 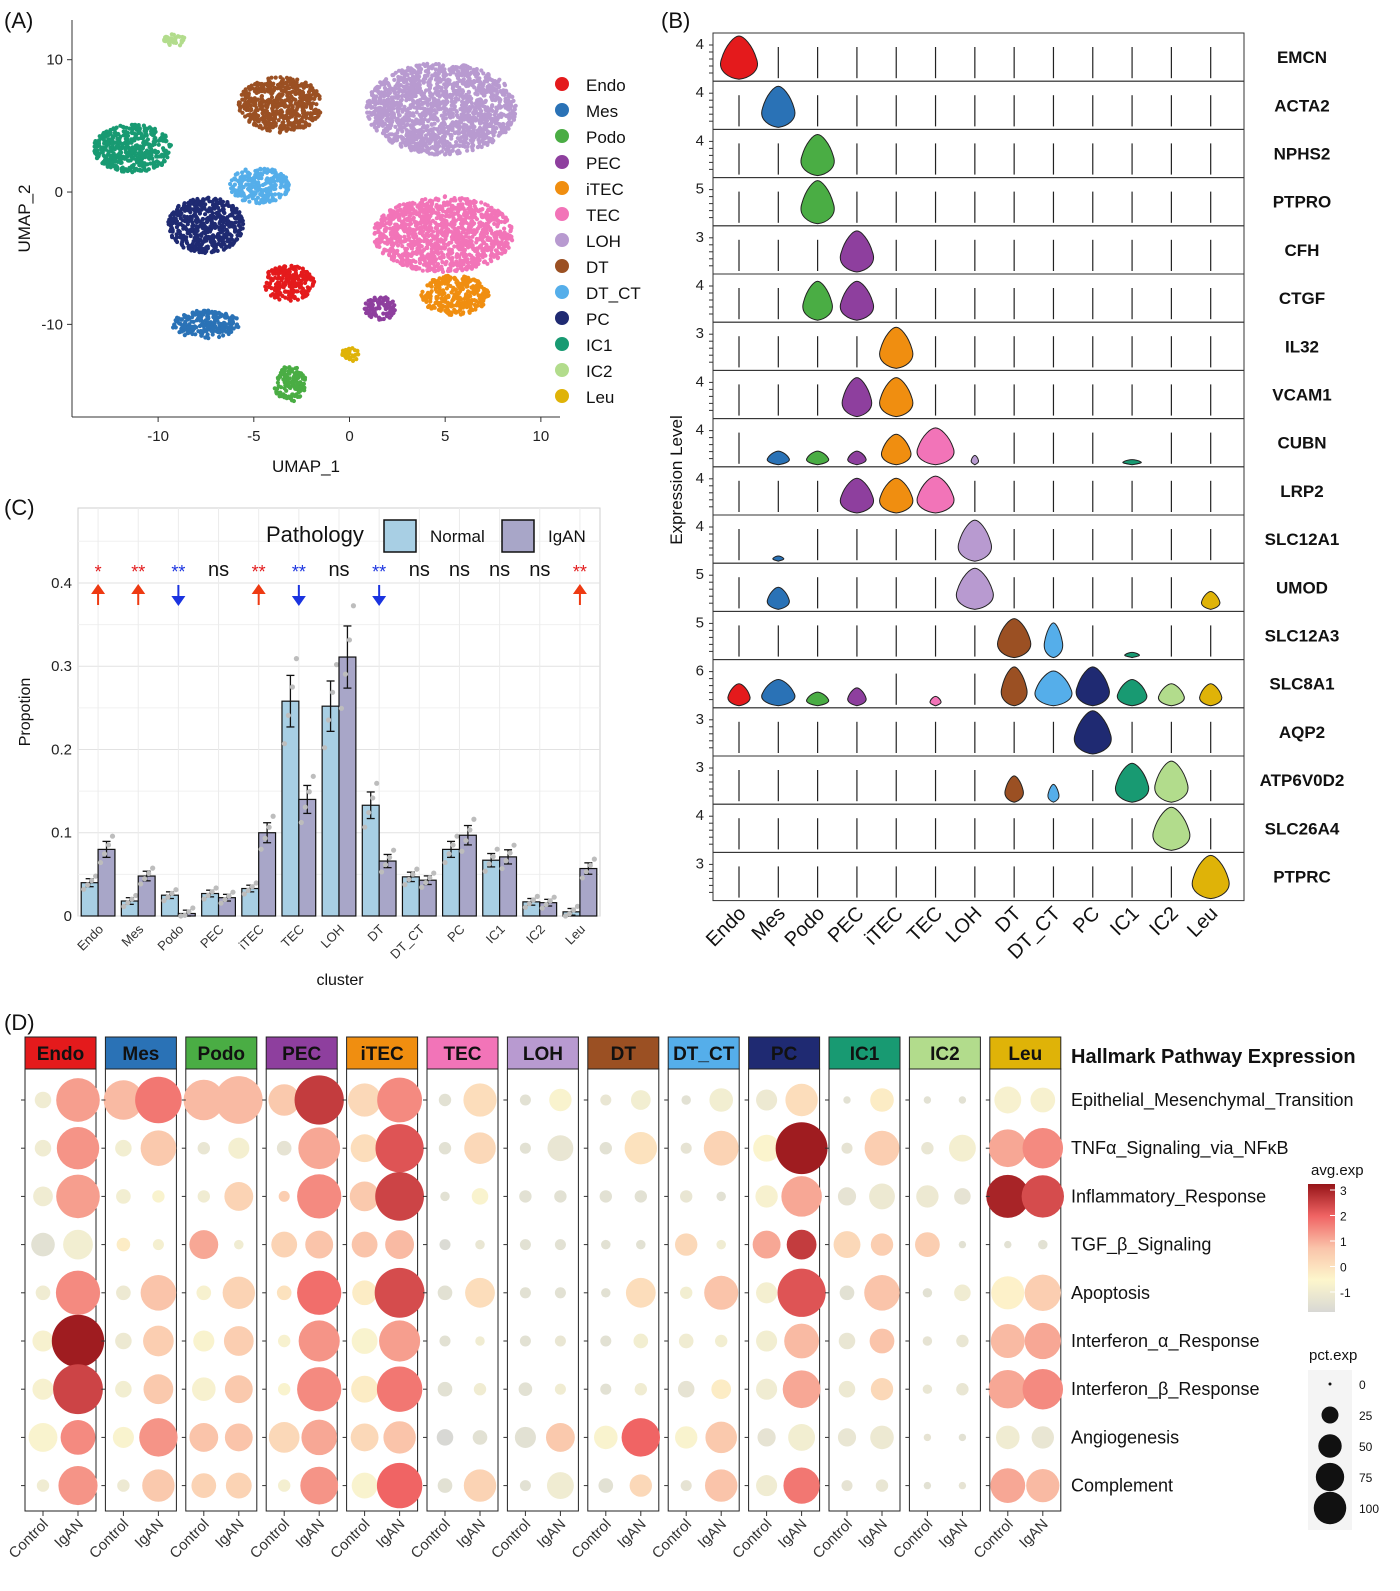 What do you see at coordinates (206, 324) in the screenshot?
I see `cluster-points-mes` at bounding box center [206, 324].